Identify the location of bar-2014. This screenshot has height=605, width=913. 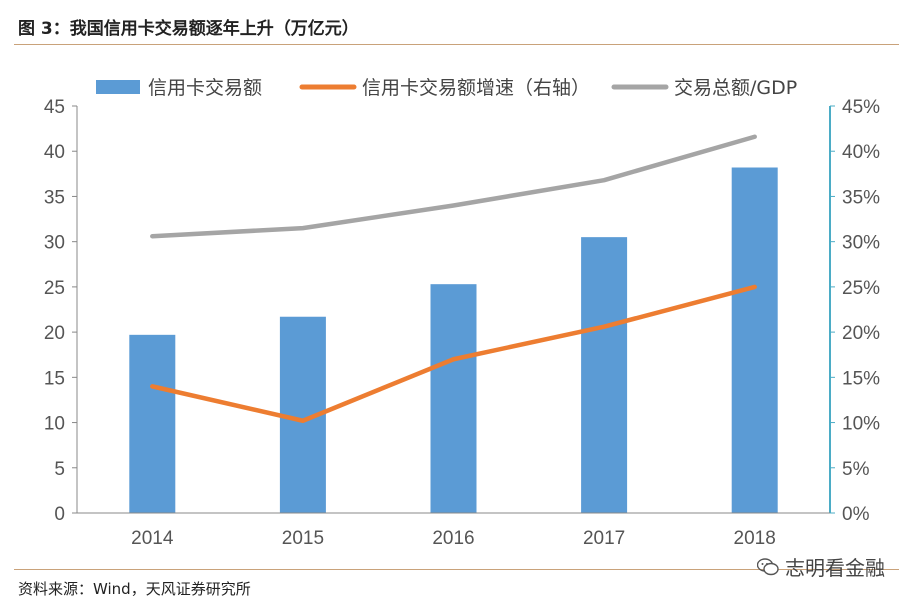
(152, 423).